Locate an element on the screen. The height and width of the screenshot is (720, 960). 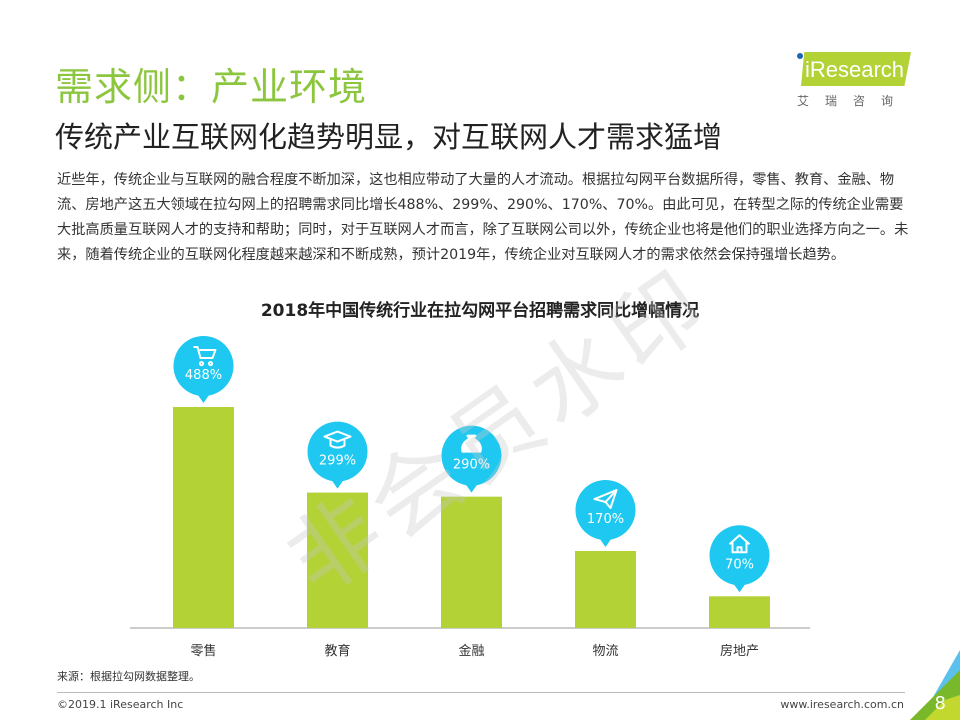
bar-金融 is located at coordinates (471, 562).